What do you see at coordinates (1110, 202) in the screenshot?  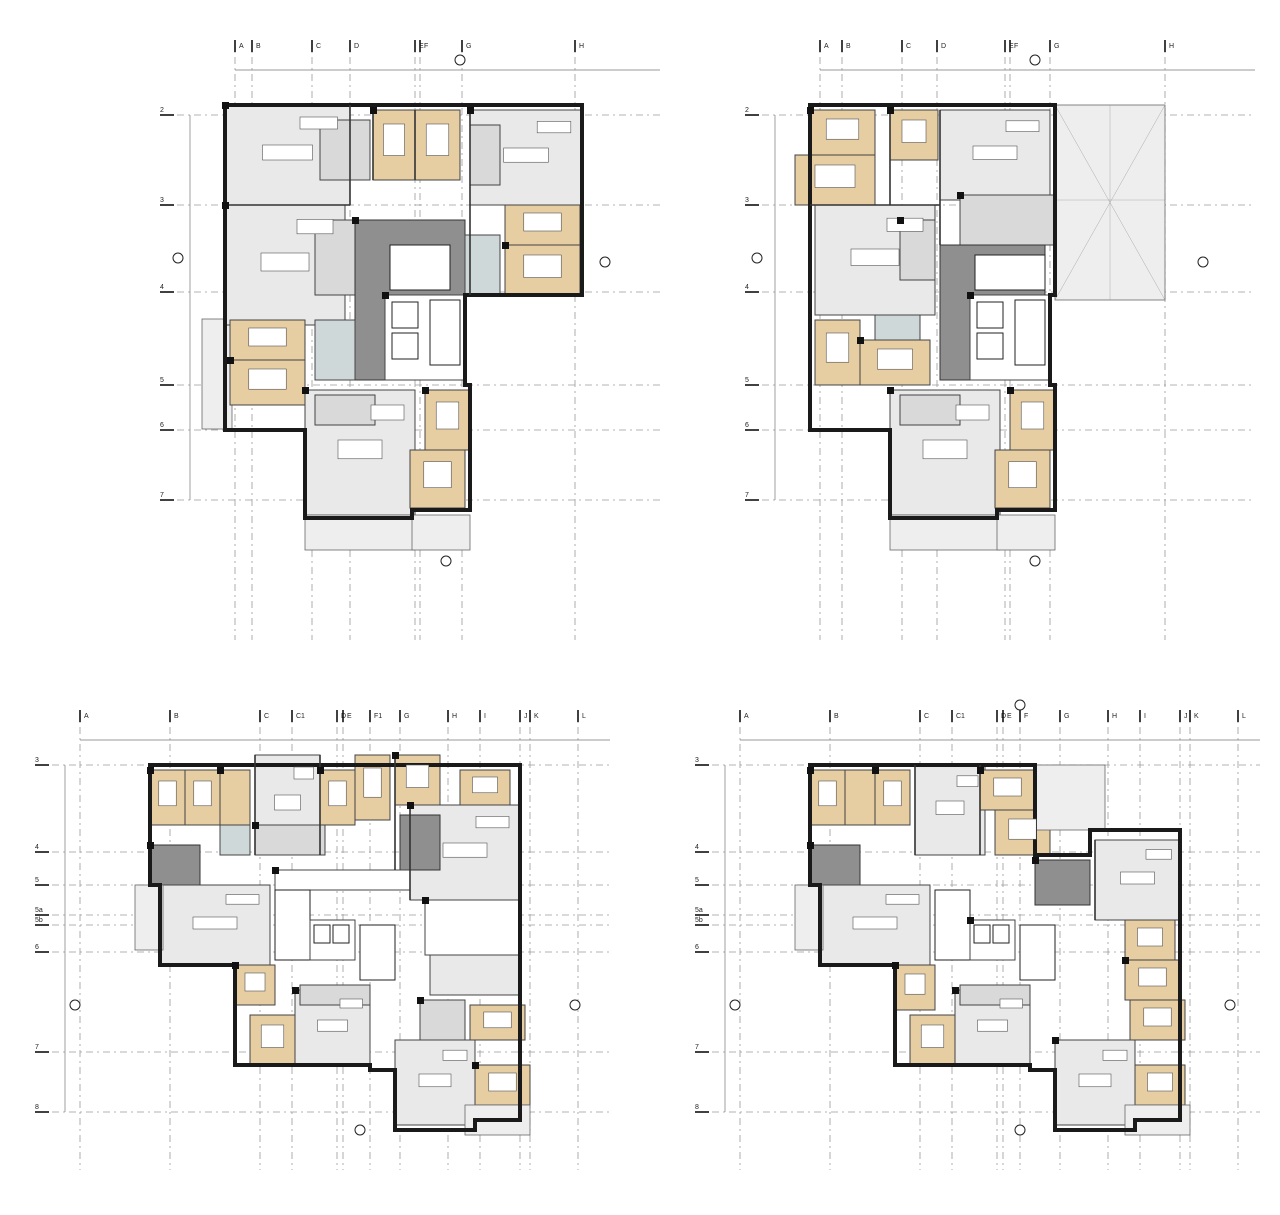 I see `roof-hatch` at bounding box center [1110, 202].